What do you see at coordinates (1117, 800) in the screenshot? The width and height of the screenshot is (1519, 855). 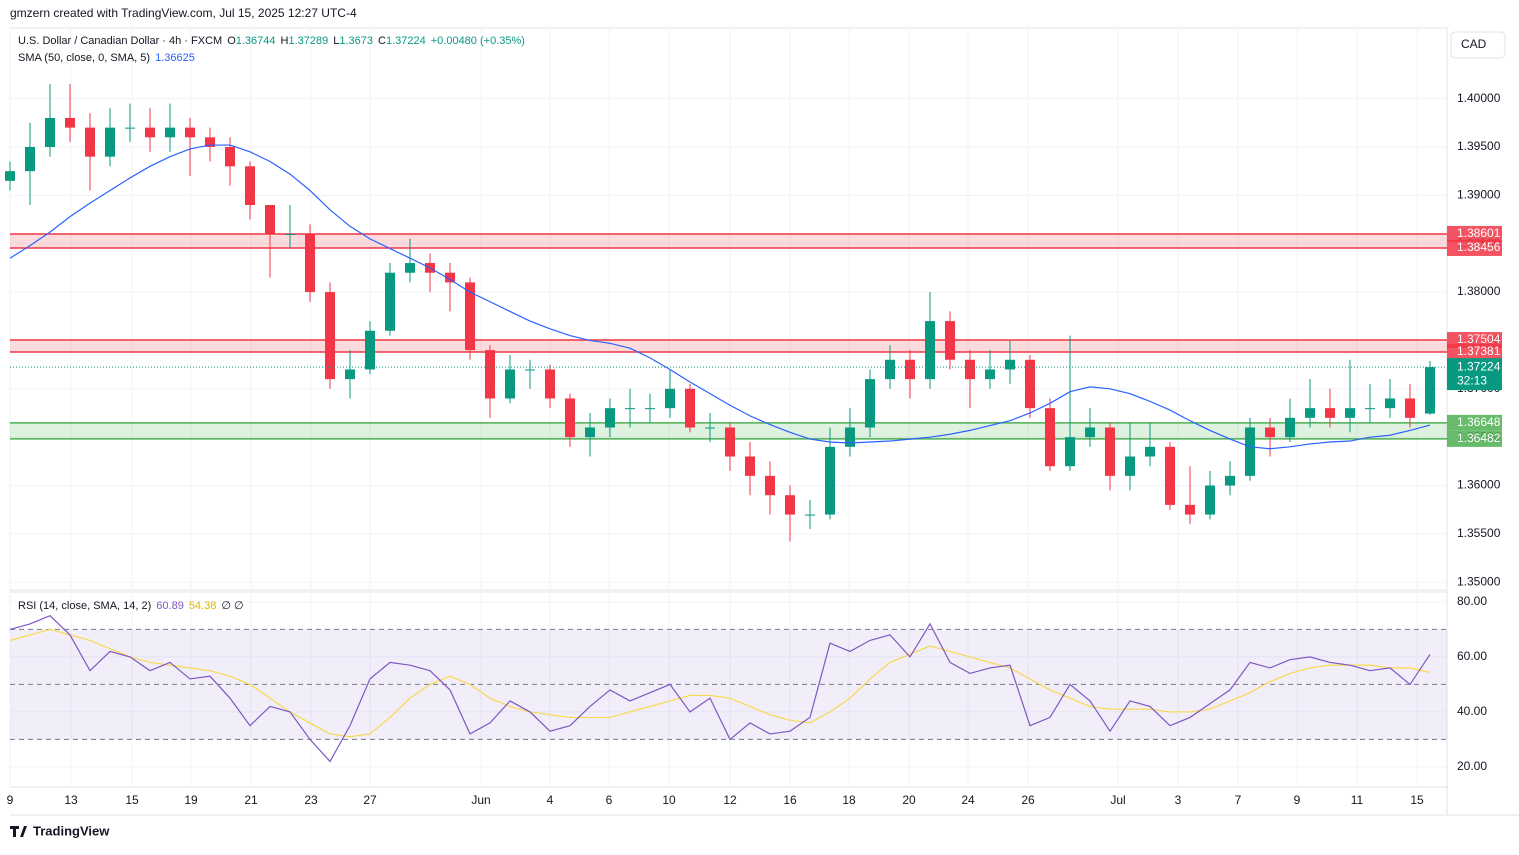 I see `x-tick-label: Jul` at bounding box center [1117, 800].